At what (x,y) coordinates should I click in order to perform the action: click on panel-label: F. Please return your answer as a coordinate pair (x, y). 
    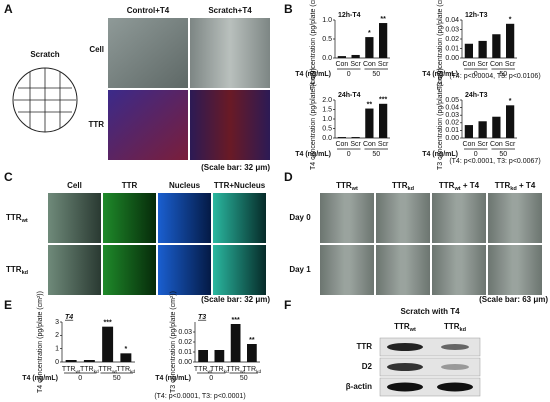
    Looking at the image, I should click on (287, 305).